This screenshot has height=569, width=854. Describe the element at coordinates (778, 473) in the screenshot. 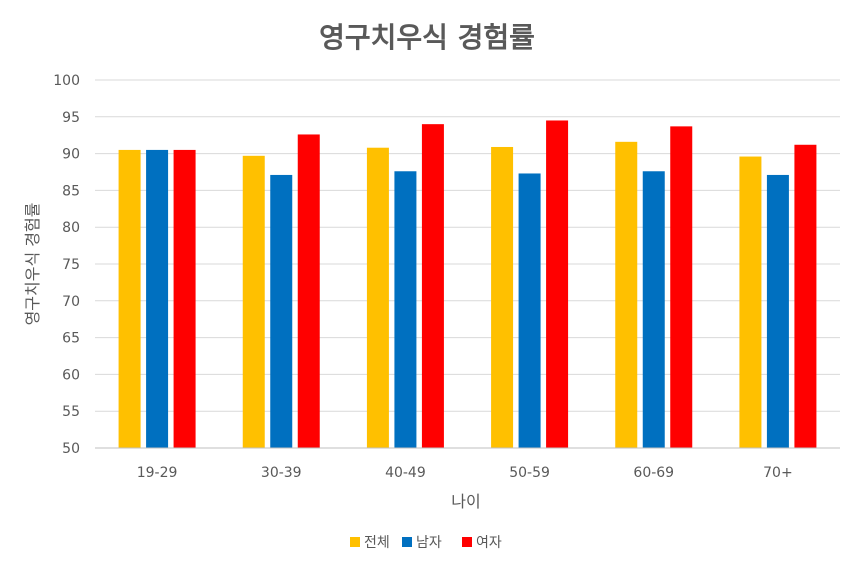

I see `x-tick-label: 70+` at that location.